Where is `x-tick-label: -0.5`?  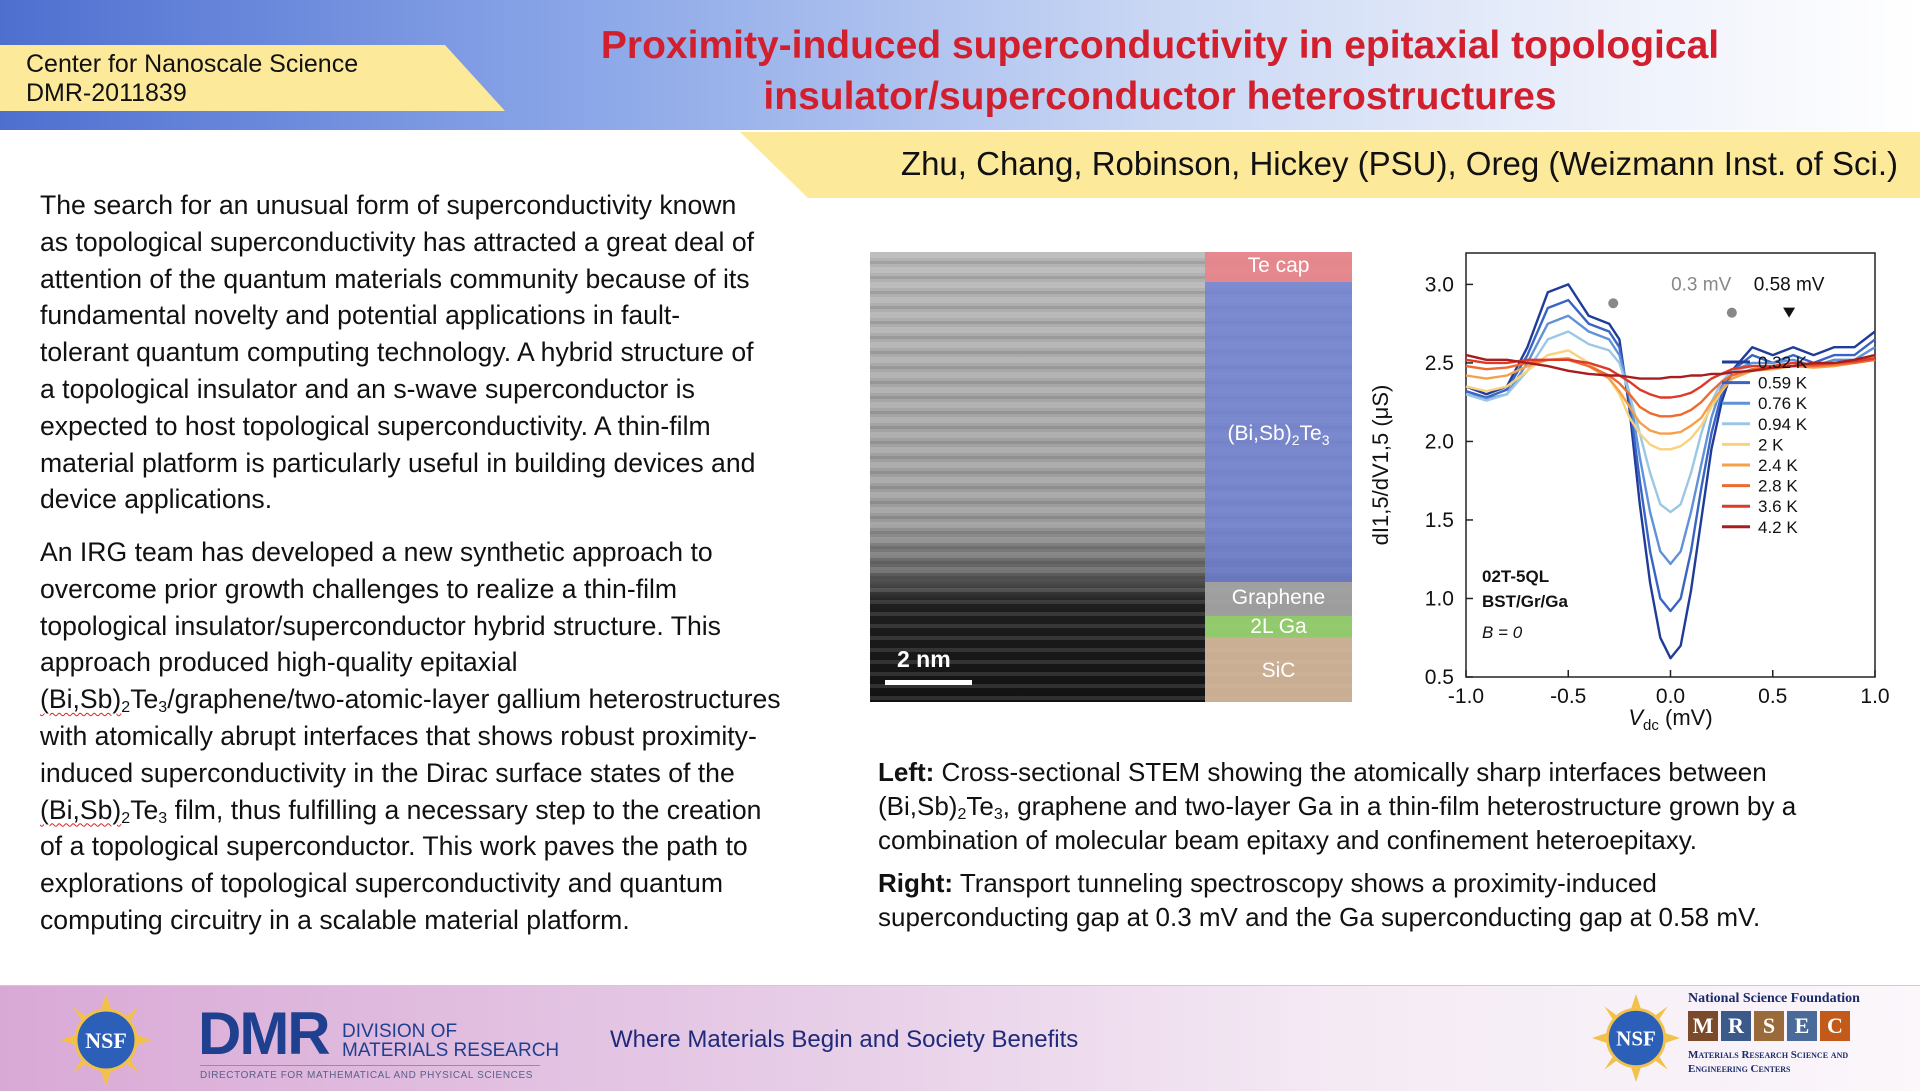
x-tick-label: -0.5 is located at coordinates (1568, 696).